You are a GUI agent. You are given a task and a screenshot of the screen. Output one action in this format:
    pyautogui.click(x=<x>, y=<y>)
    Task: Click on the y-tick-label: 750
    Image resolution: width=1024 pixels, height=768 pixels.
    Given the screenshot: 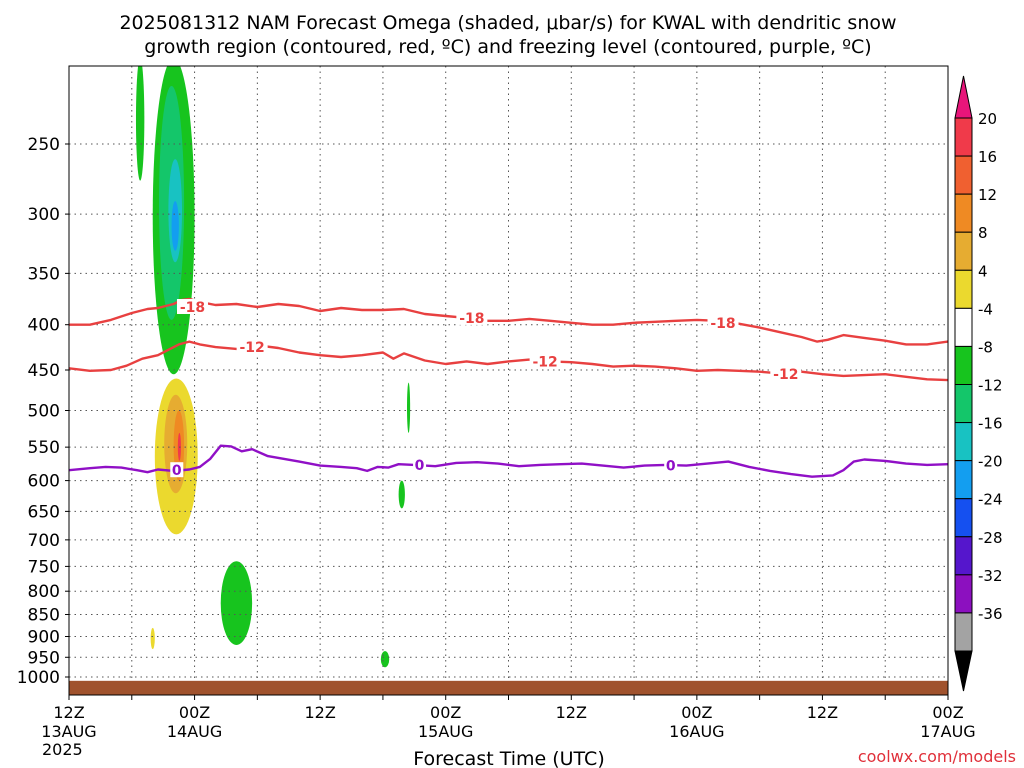 What is the action you would take?
    pyautogui.click(x=44, y=567)
    